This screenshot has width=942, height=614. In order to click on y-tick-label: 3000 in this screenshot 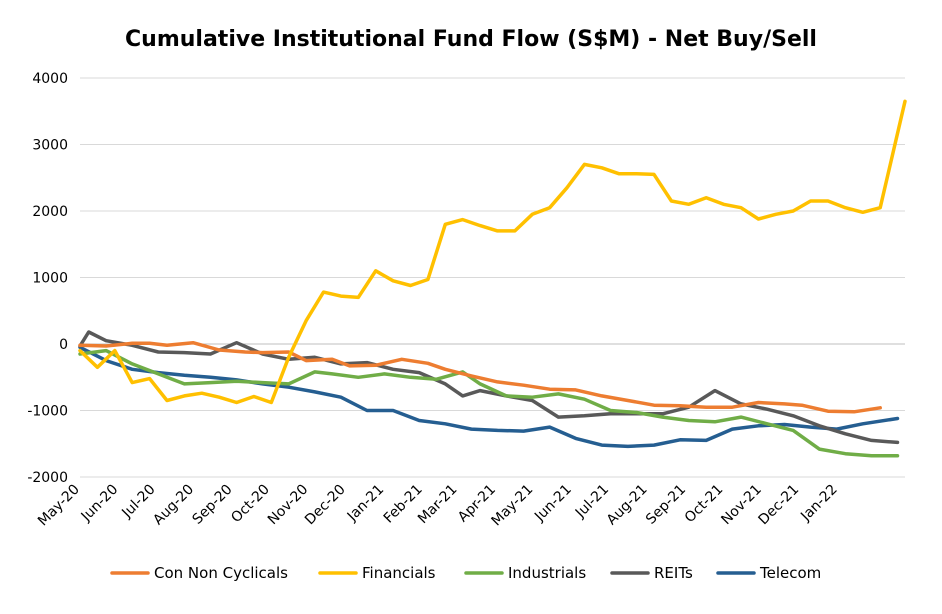, I will do `click(50, 146)`.